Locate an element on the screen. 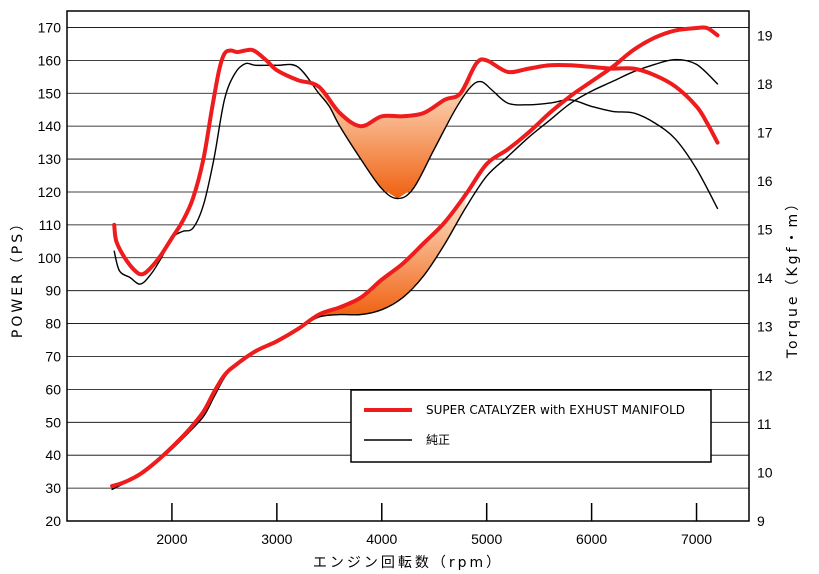  y-left-tick-label: 120 is located at coordinates (50, 192).